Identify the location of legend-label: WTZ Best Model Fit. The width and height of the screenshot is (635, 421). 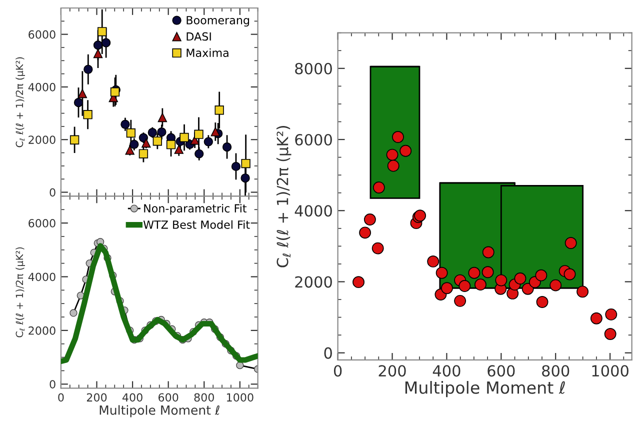
(196, 224).